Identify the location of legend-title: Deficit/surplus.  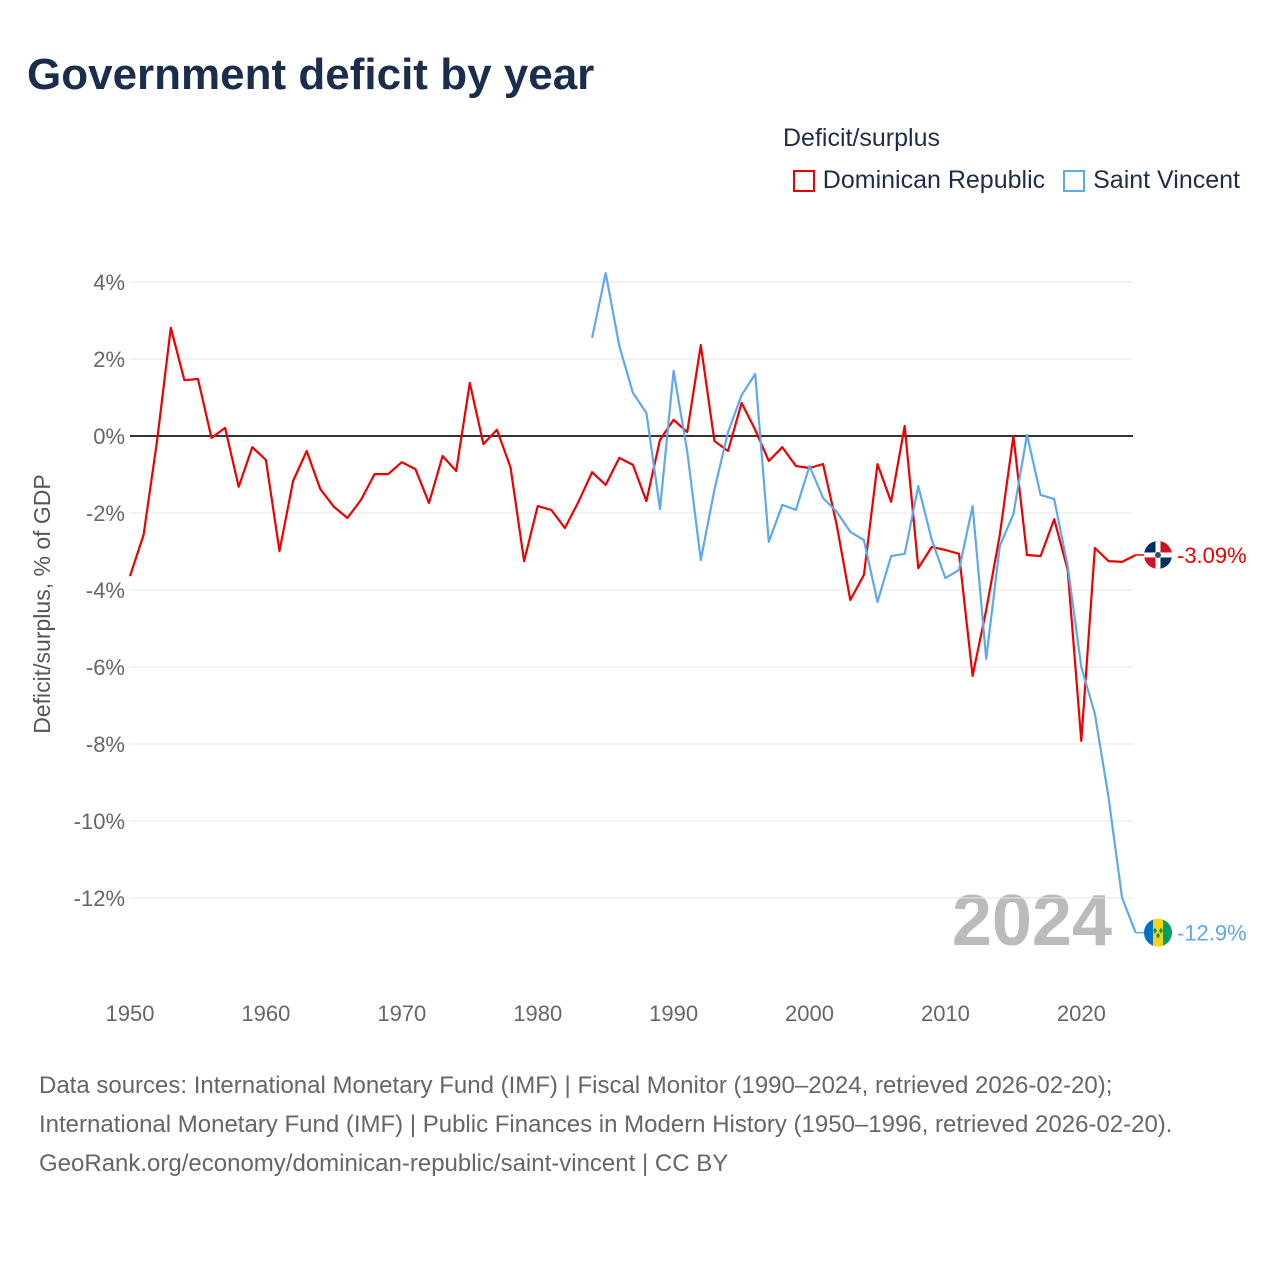
(861, 138).